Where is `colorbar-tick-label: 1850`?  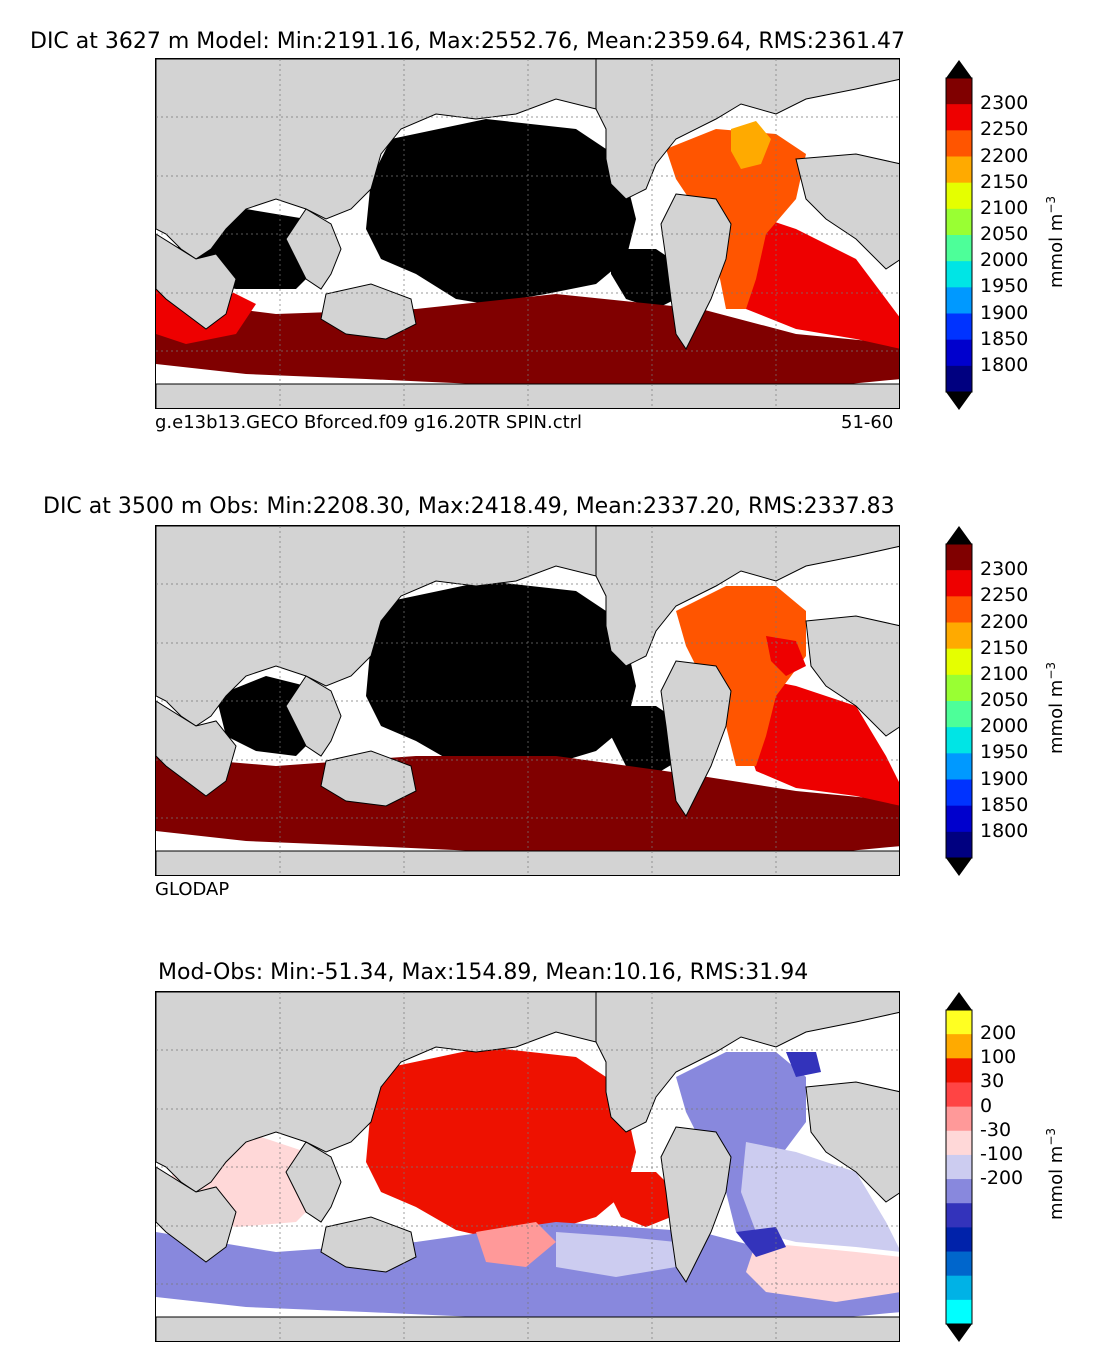 colorbar-tick-label: 1850 is located at coordinates (1004, 338).